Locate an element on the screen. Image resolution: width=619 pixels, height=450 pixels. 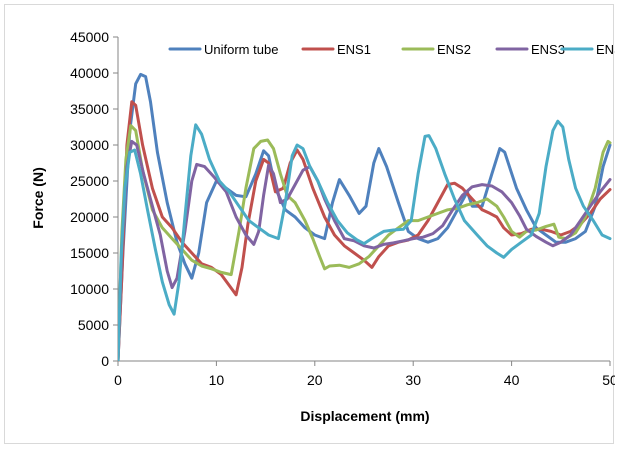
y-tick-label: 35000 is located at coordinates (89, 109).